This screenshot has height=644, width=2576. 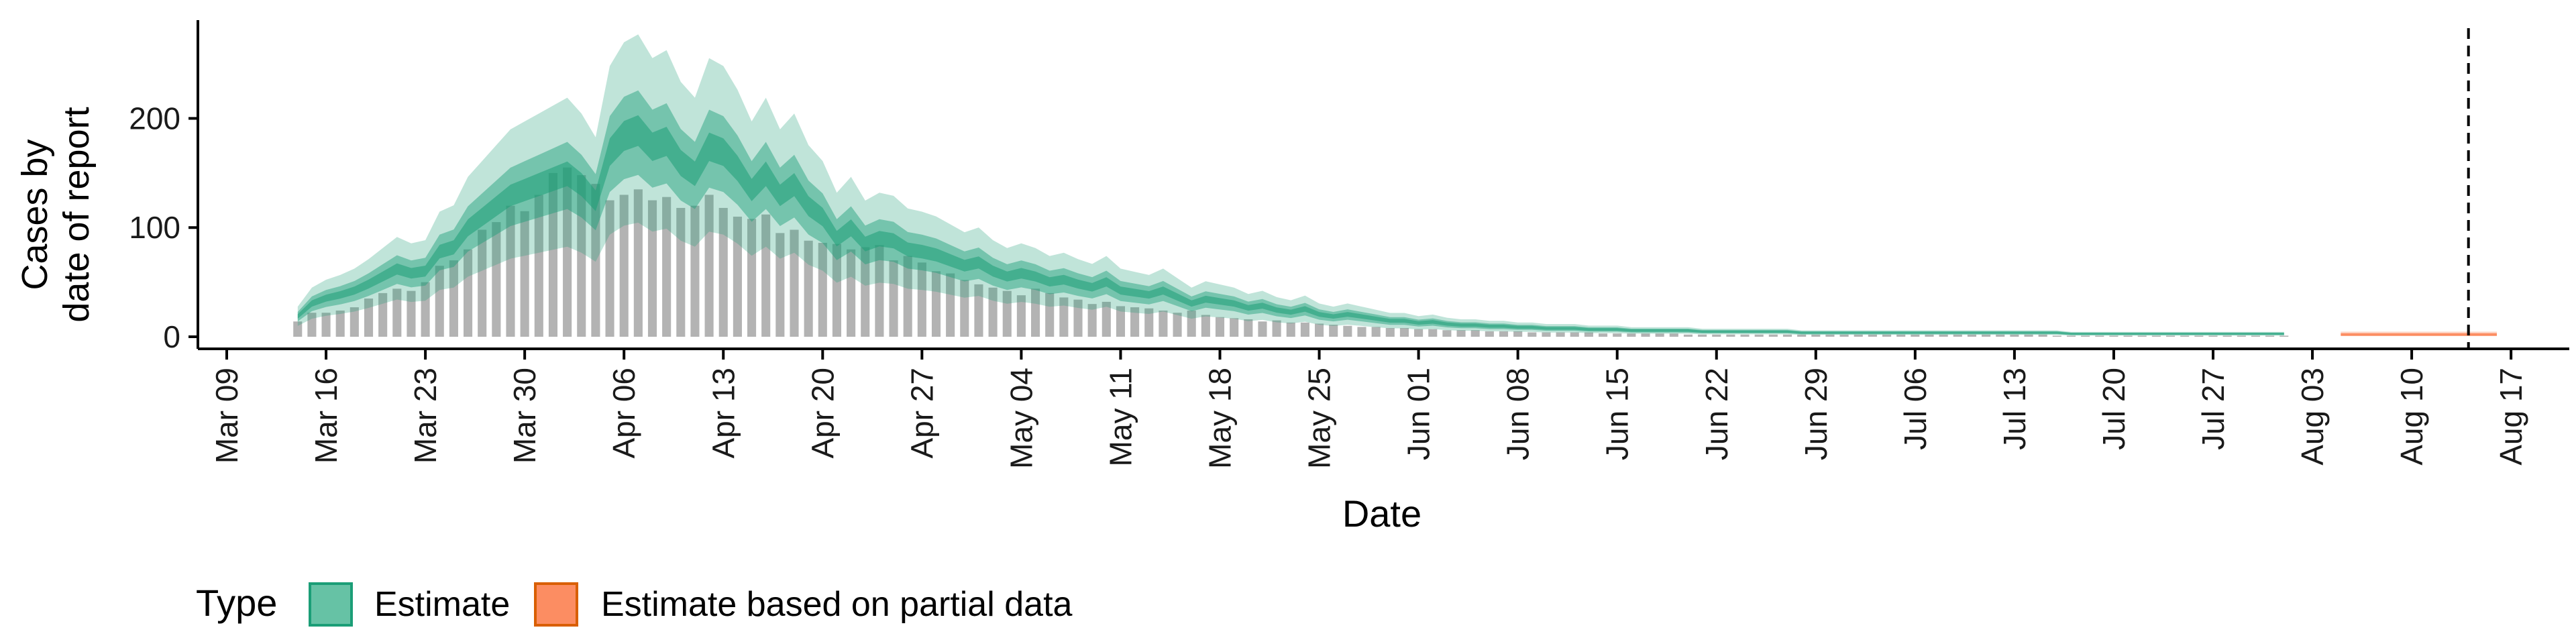 What do you see at coordinates (921, 413) in the screenshot?
I see `x-tick-label: Apr 27` at bounding box center [921, 413].